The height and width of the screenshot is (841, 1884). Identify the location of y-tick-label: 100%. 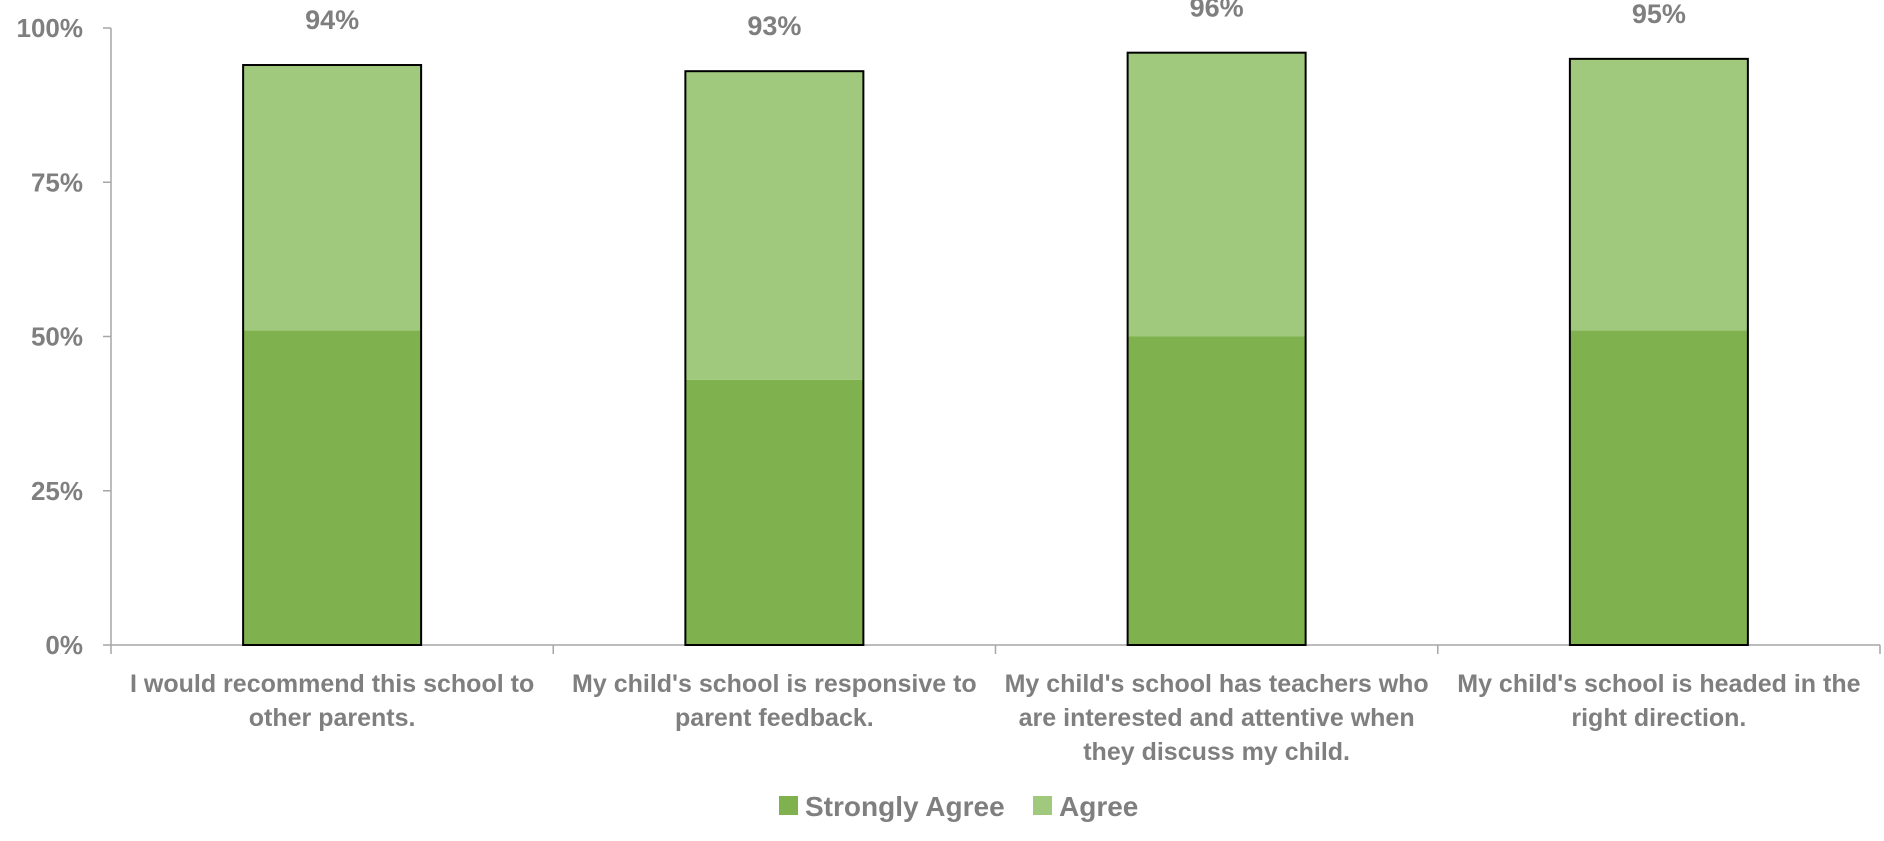
(50, 28).